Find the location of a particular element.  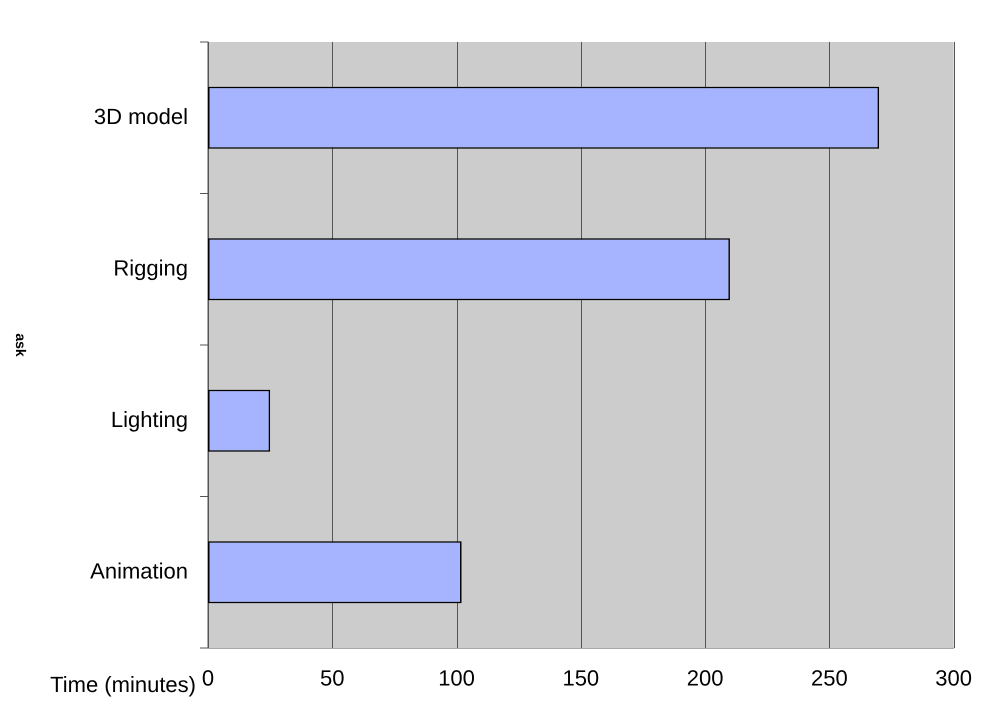

x-tick-label: 200 is located at coordinates (705, 677).